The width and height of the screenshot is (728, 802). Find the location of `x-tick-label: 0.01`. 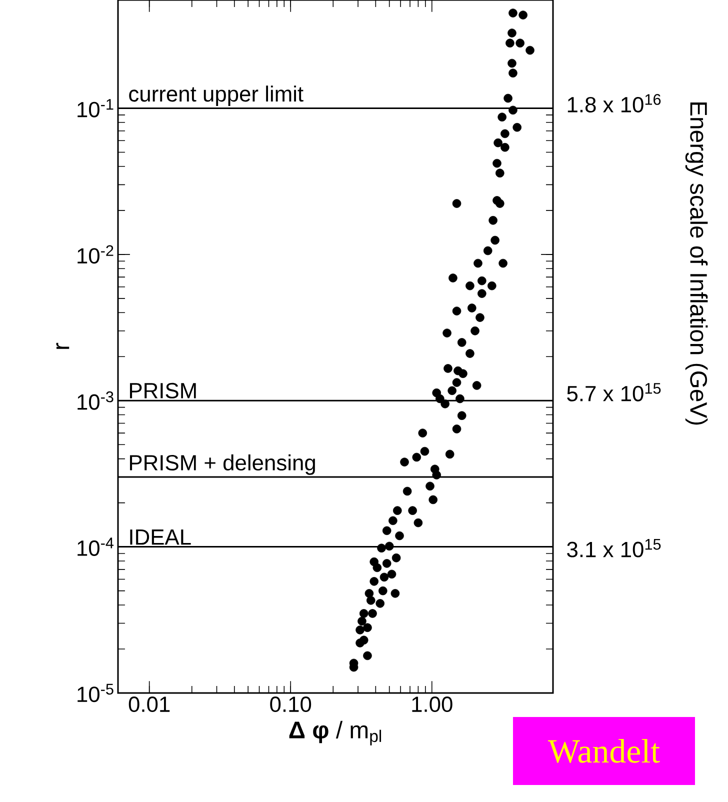

x-tick-label: 0.01 is located at coordinates (149, 704).